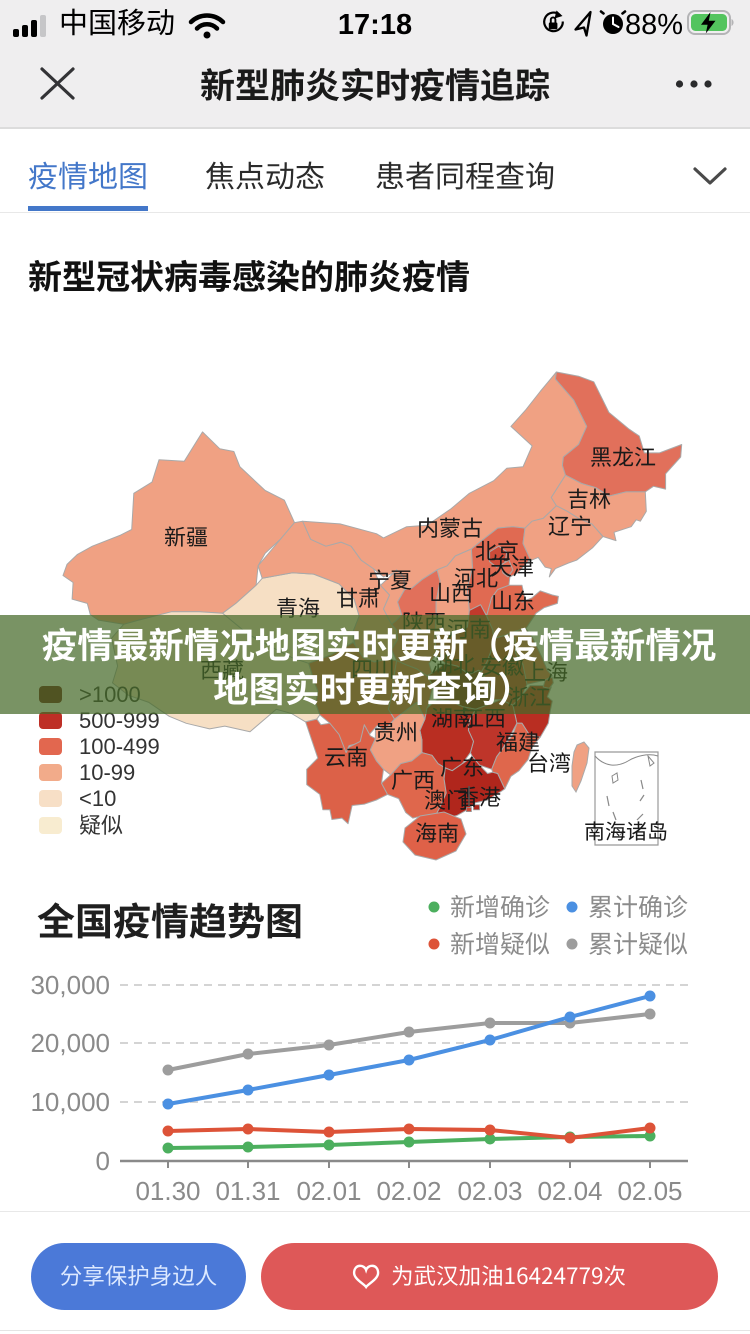 Image resolution: width=750 pixels, height=1334 pixels. I want to click on svg-text: 0, so click(103, 1161).